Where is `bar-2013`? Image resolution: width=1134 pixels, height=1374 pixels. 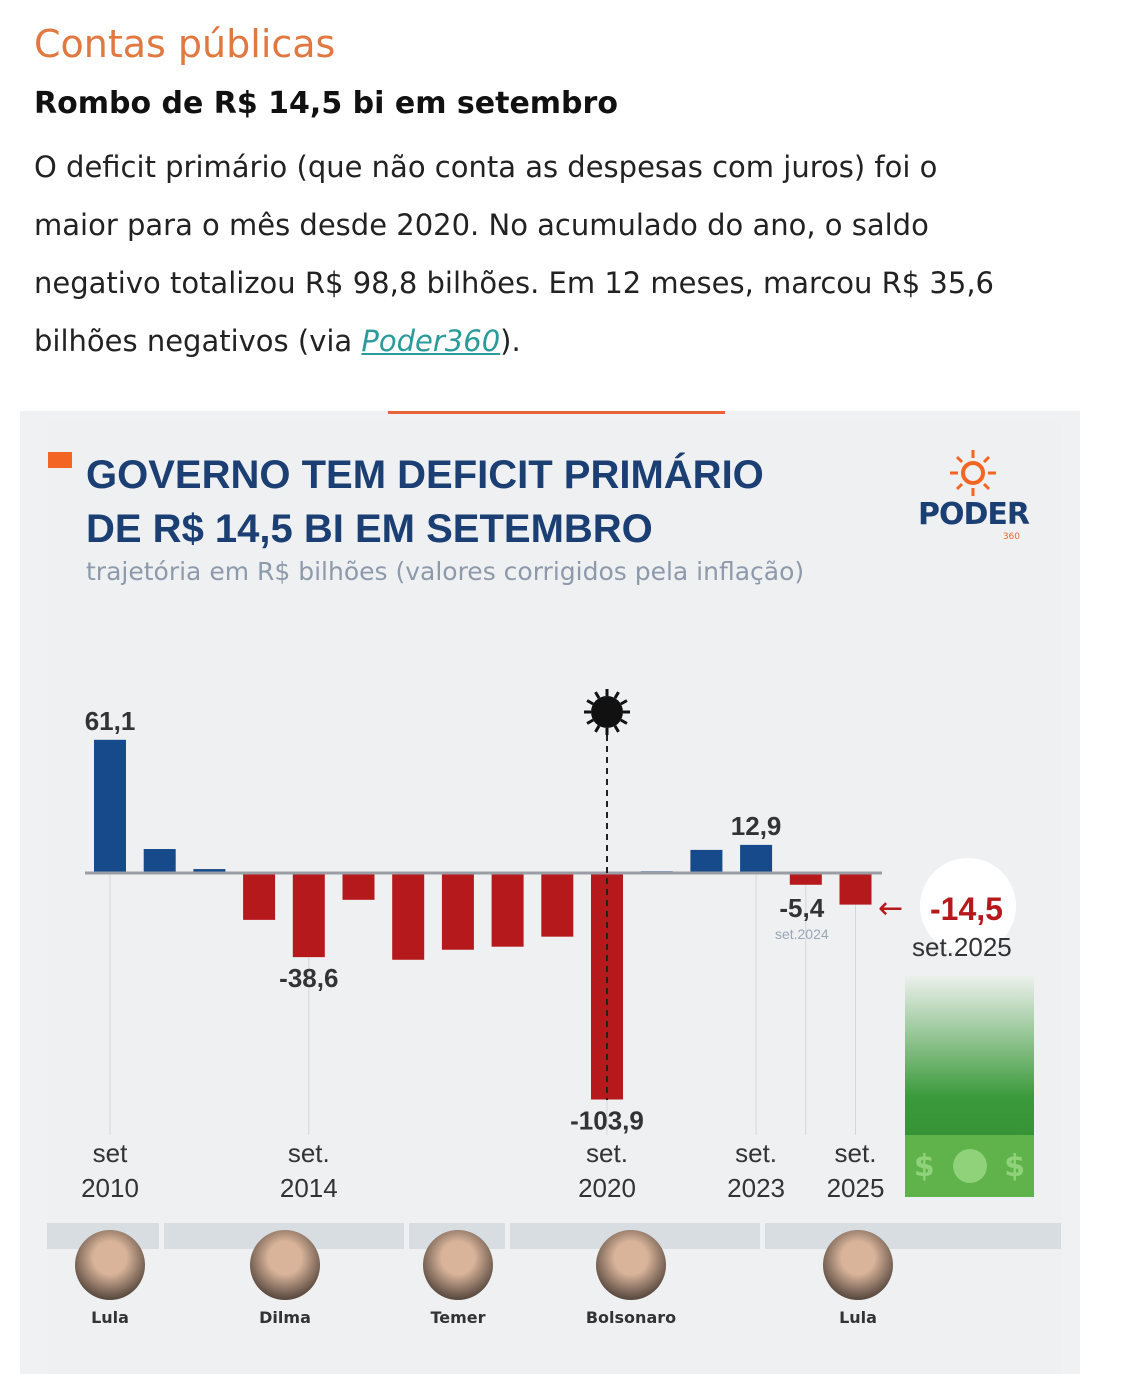 bar-2013 is located at coordinates (259, 896).